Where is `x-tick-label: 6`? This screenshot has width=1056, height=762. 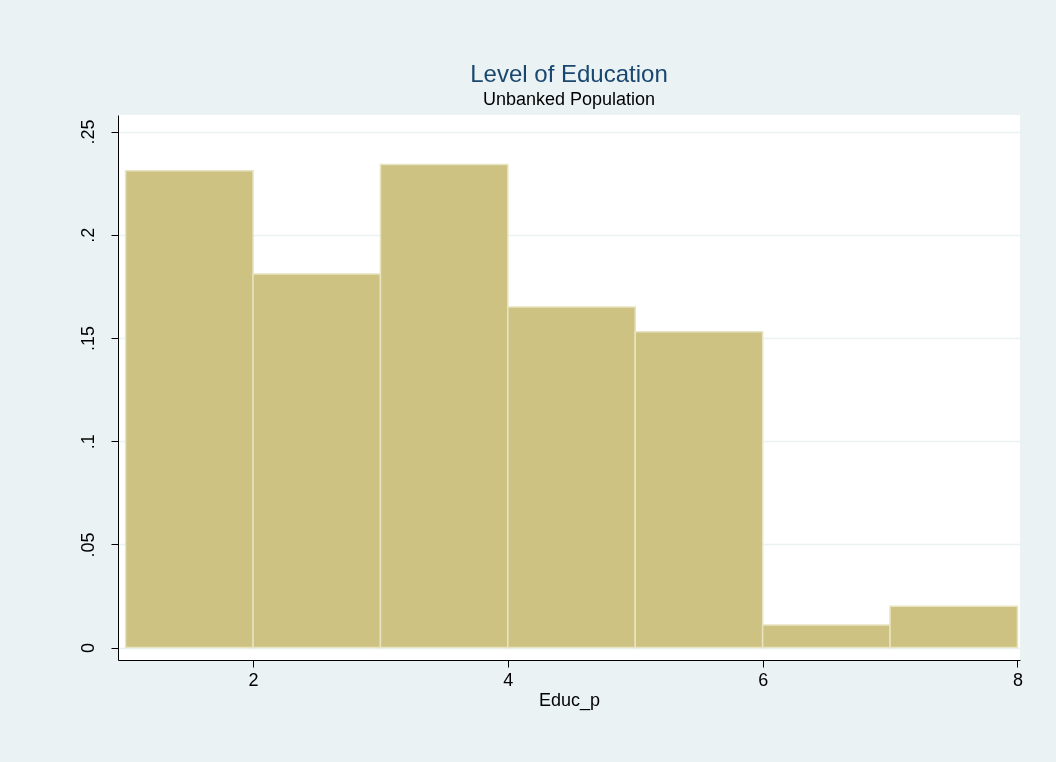
x-tick-label: 6 is located at coordinates (763, 679).